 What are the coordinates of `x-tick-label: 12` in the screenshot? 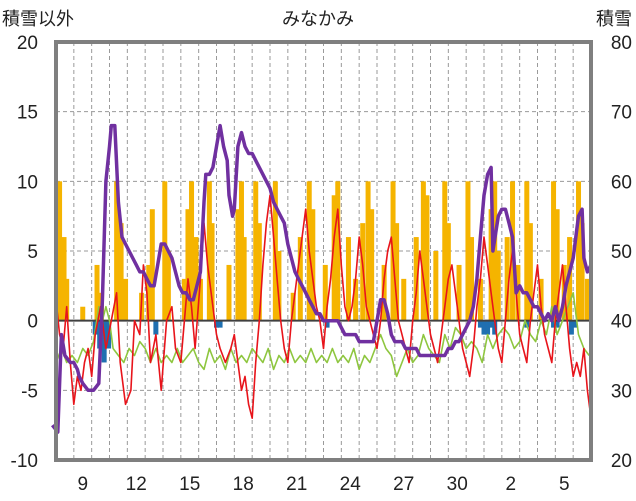 It's located at (136, 484).